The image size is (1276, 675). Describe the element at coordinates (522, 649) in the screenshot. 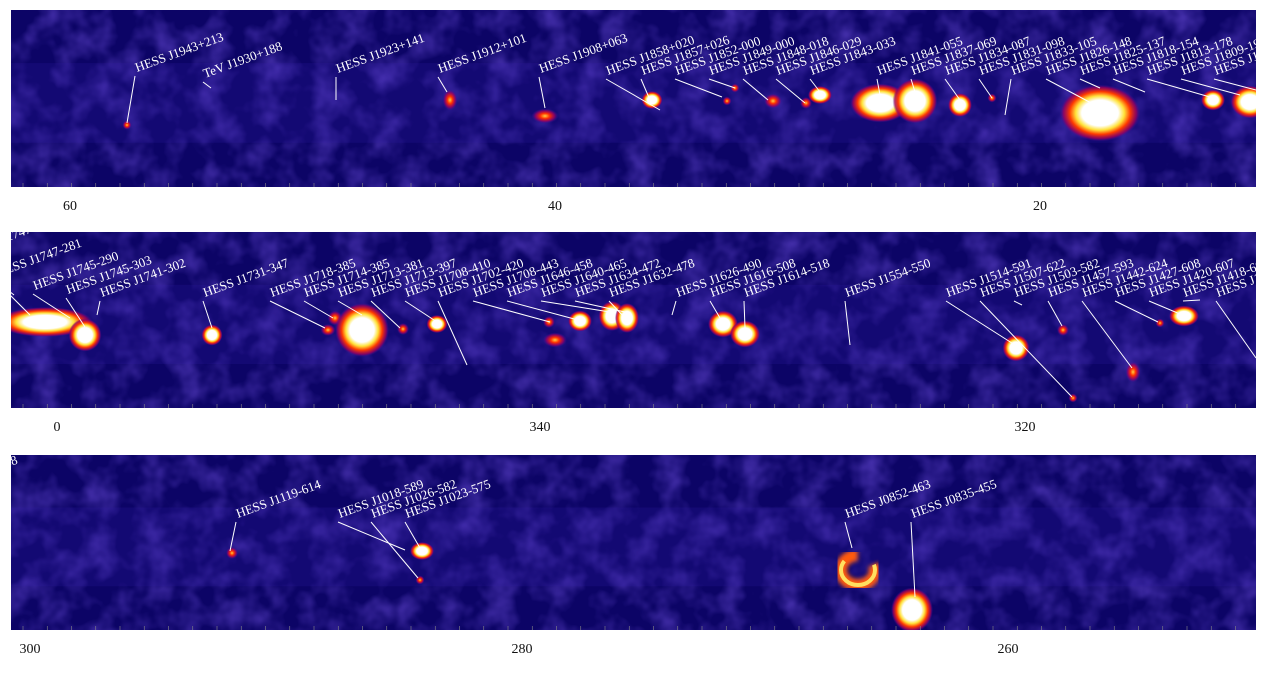

I see `axis-label: 280` at that location.